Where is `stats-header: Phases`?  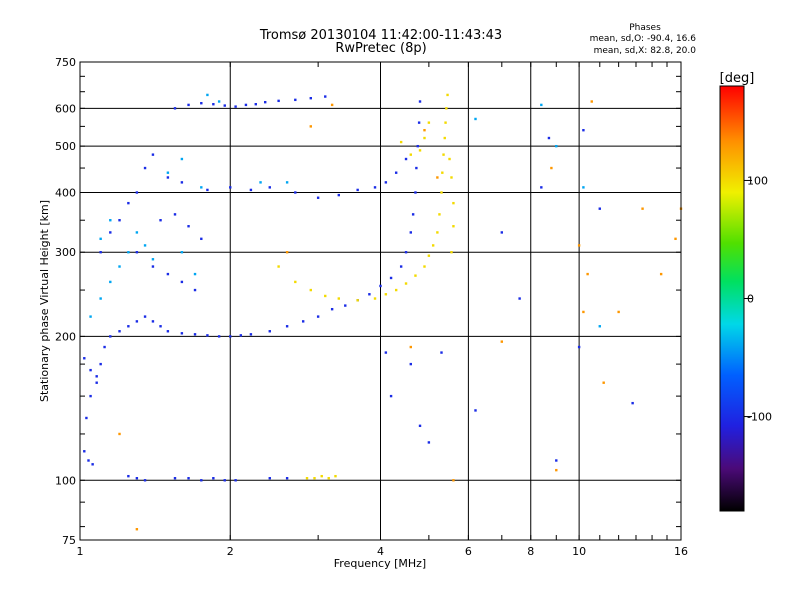
stats-header: Phases is located at coordinates (645, 28).